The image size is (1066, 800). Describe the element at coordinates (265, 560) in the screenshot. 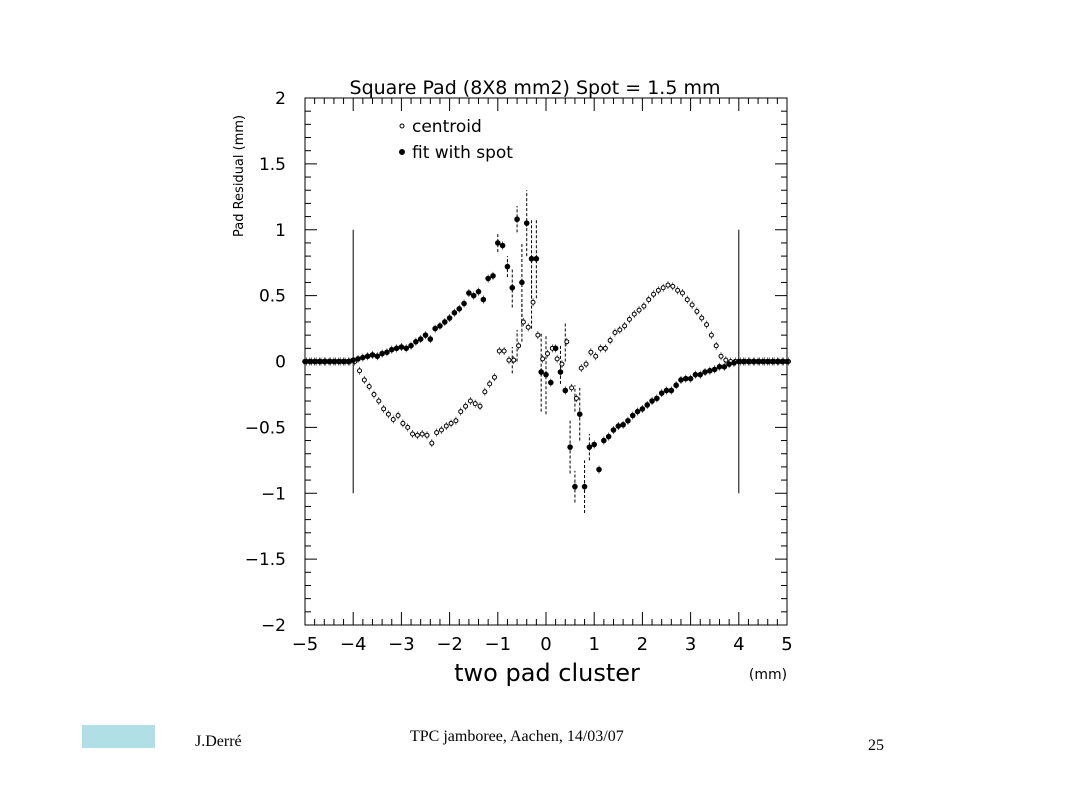

I see `y-tick-label: −1.5` at that location.